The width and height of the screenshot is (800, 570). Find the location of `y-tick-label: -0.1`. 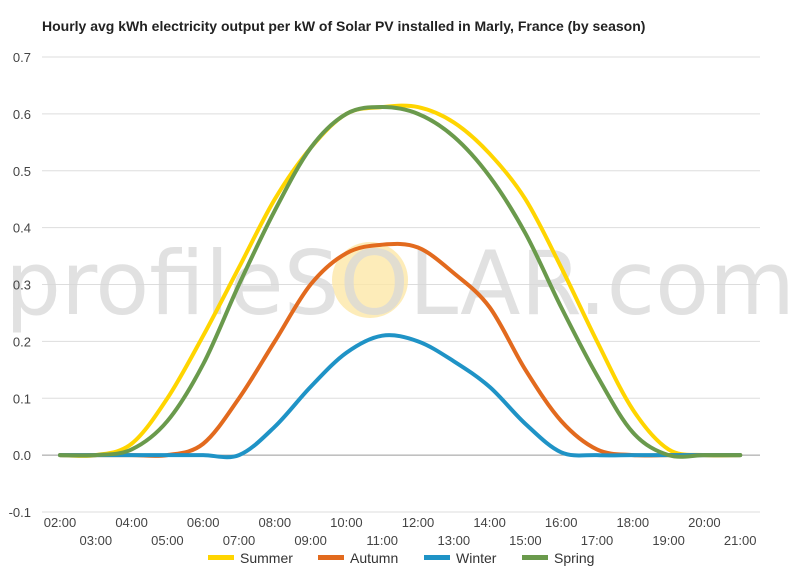

y-tick-label: -0.1 is located at coordinates (20, 512).